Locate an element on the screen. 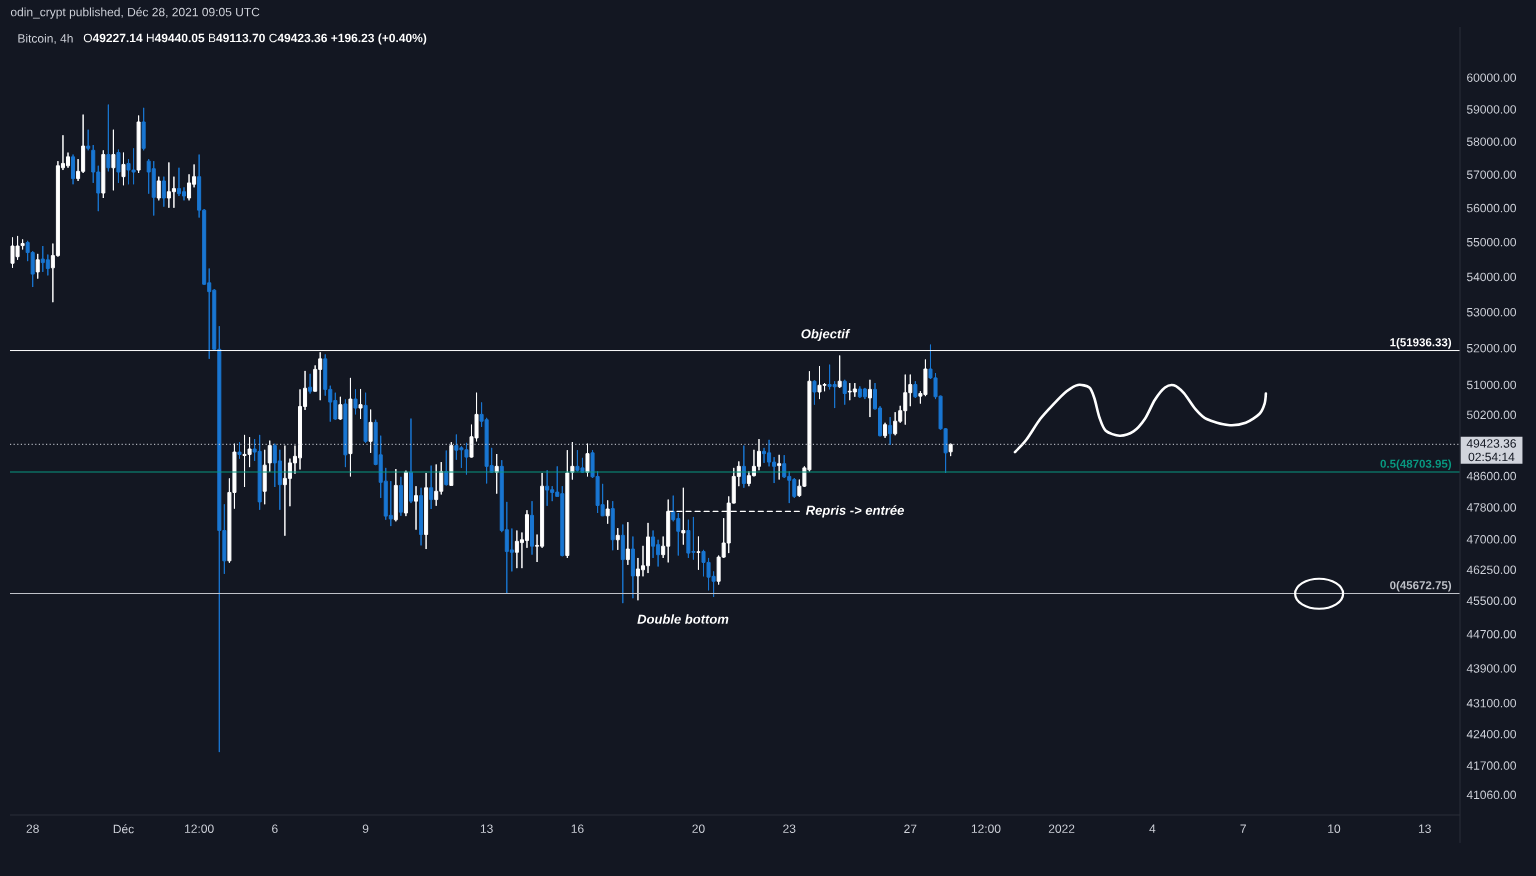 This screenshot has width=1536, height=876. y-tick-label: 52000.00 is located at coordinates (1491, 348).